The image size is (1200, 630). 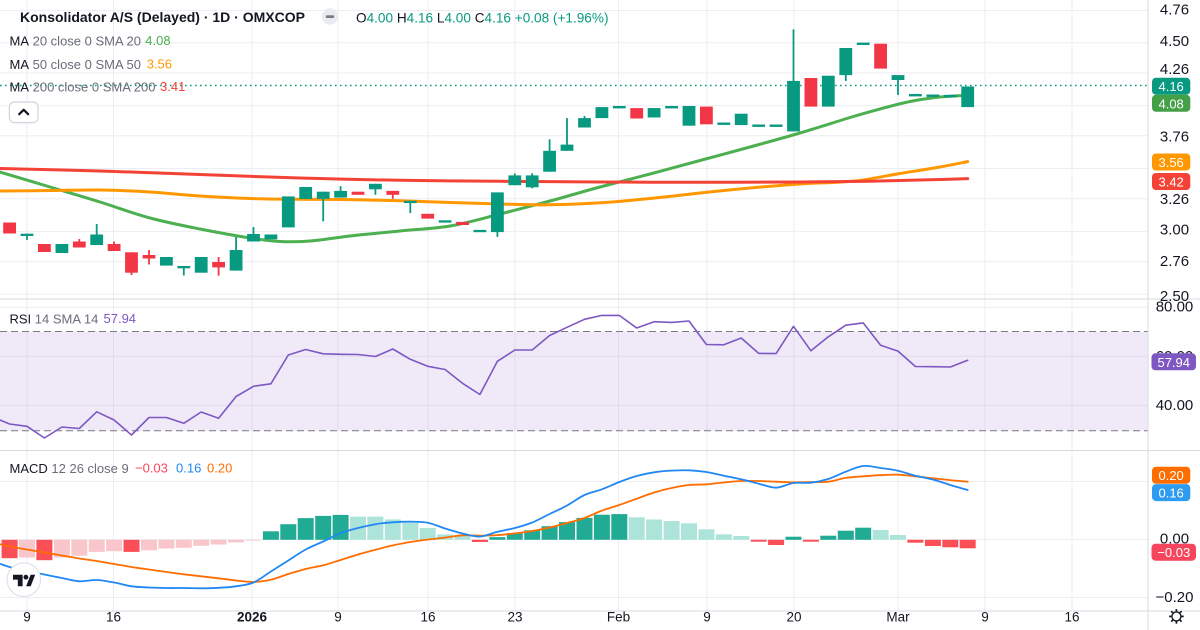 I want to click on svg-text: 2.50, so click(x=1174, y=296).